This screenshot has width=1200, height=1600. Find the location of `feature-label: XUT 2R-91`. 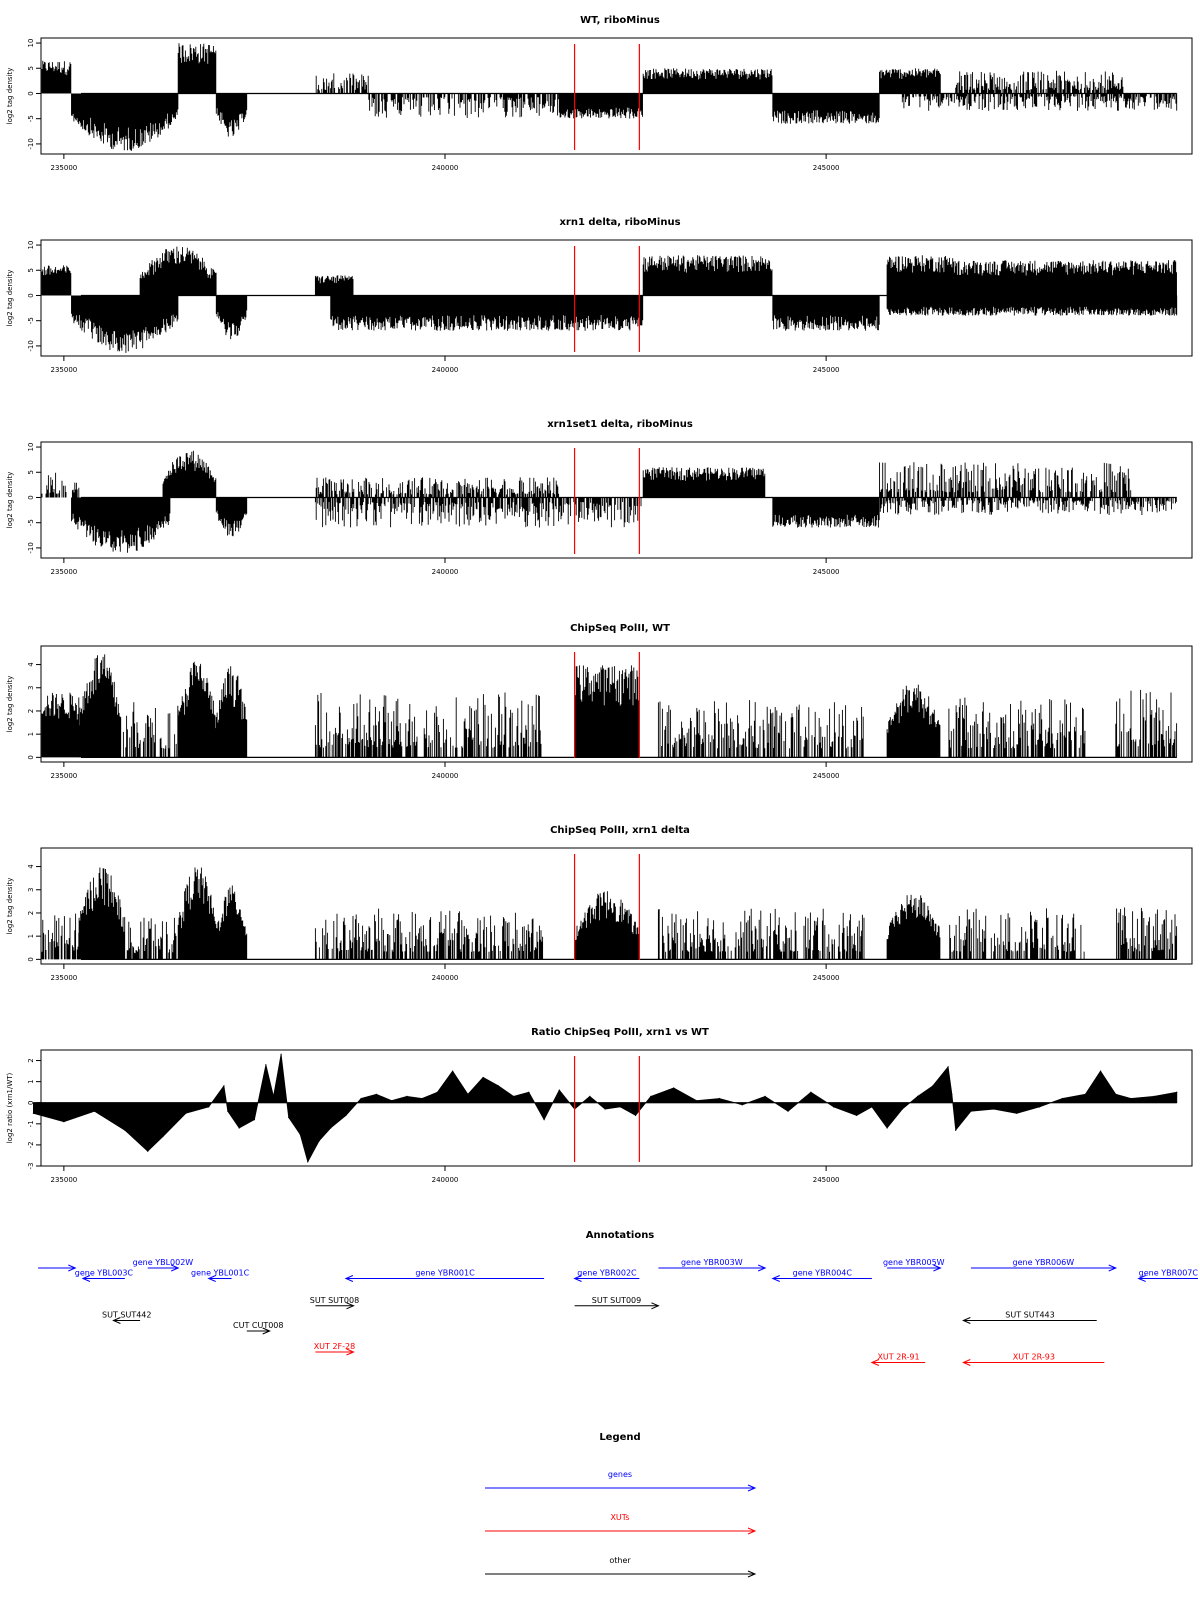

feature-label: XUT 2R-91 is located at coordinates (898, 1357).